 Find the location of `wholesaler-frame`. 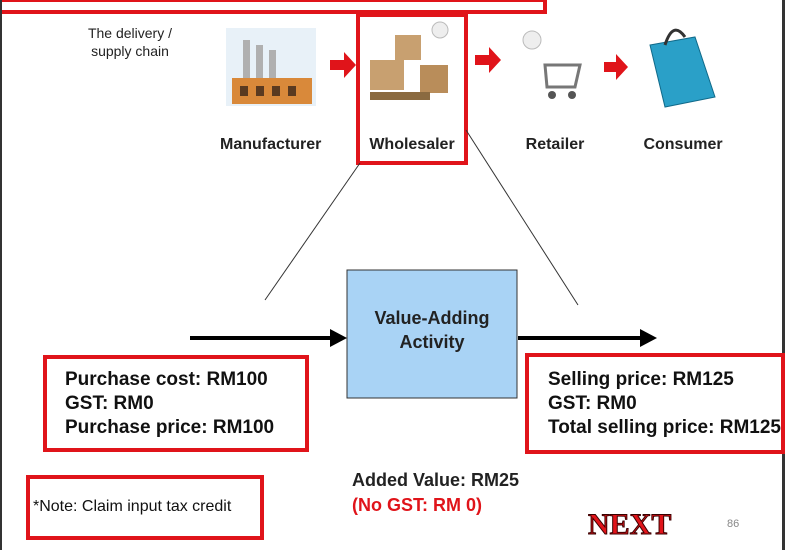

wholesaler-frame is located at coordinates (412, 89).